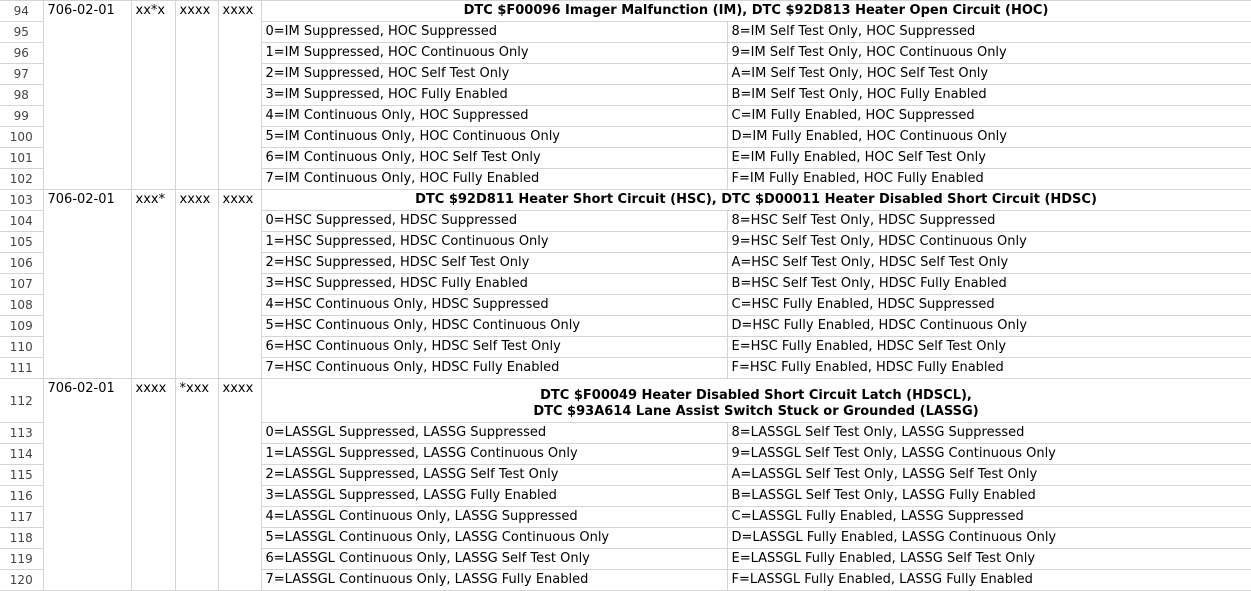 The image size is (1251, 591). What do you see at coordinates (22, 242) in the screenshot?
I see `row-number: 105` at bounding box center [22, 242].